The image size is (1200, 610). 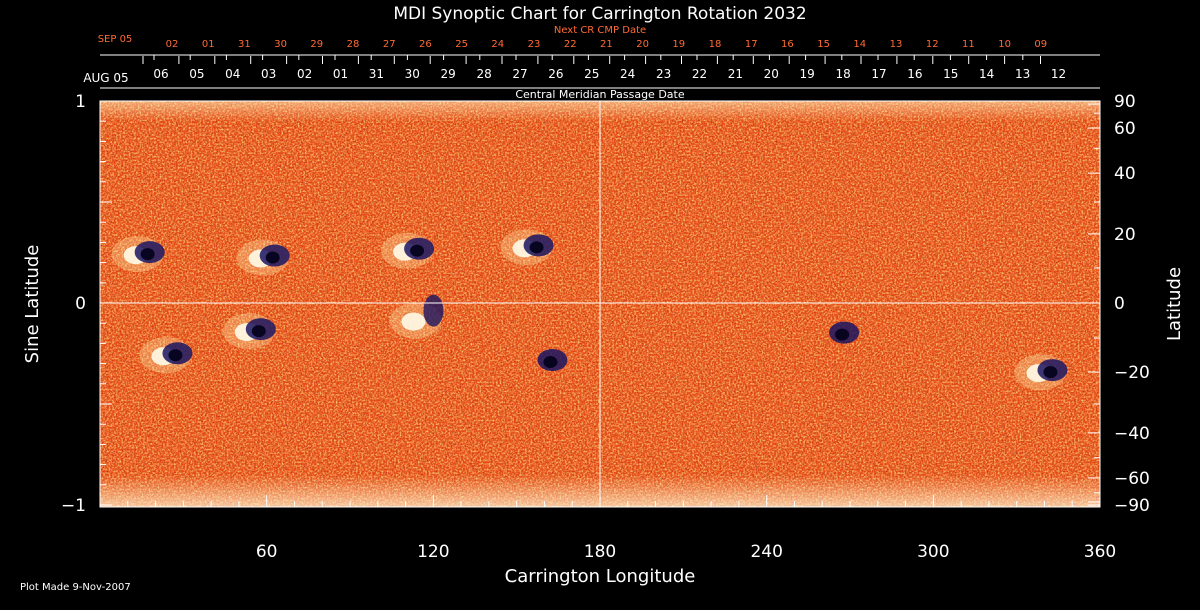 What do you see at coordinates (268, 74) in the screenshot?
I see `cmp-day-label: 03` at bounding box center [268, 74].